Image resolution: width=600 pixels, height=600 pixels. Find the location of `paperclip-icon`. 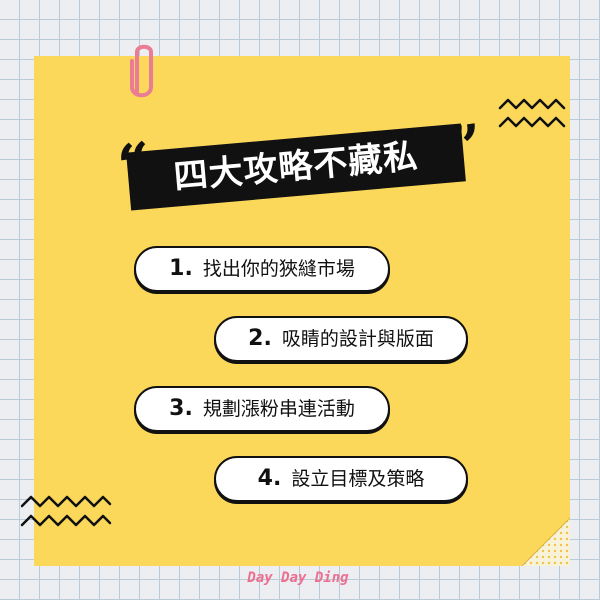

paperclip-icon is located at coordinates (141, 71).